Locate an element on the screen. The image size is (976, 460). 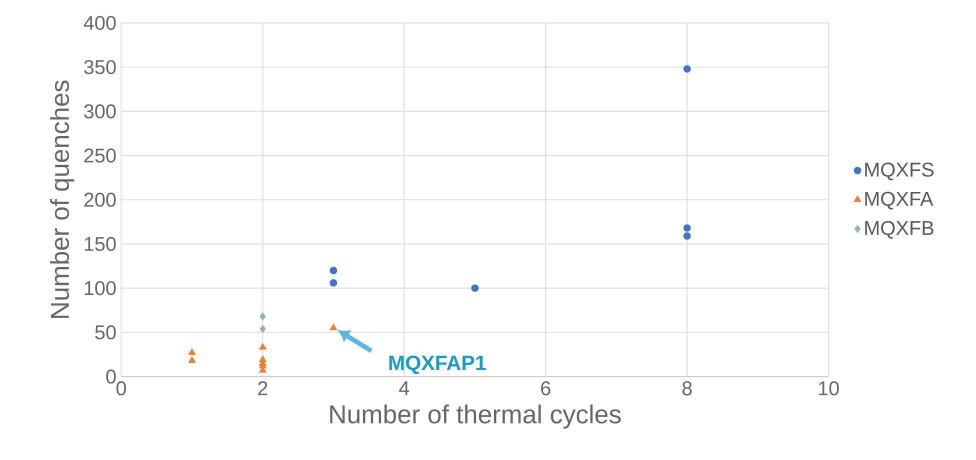
y-tick-label: 100 is located at coordinates (100, 288).